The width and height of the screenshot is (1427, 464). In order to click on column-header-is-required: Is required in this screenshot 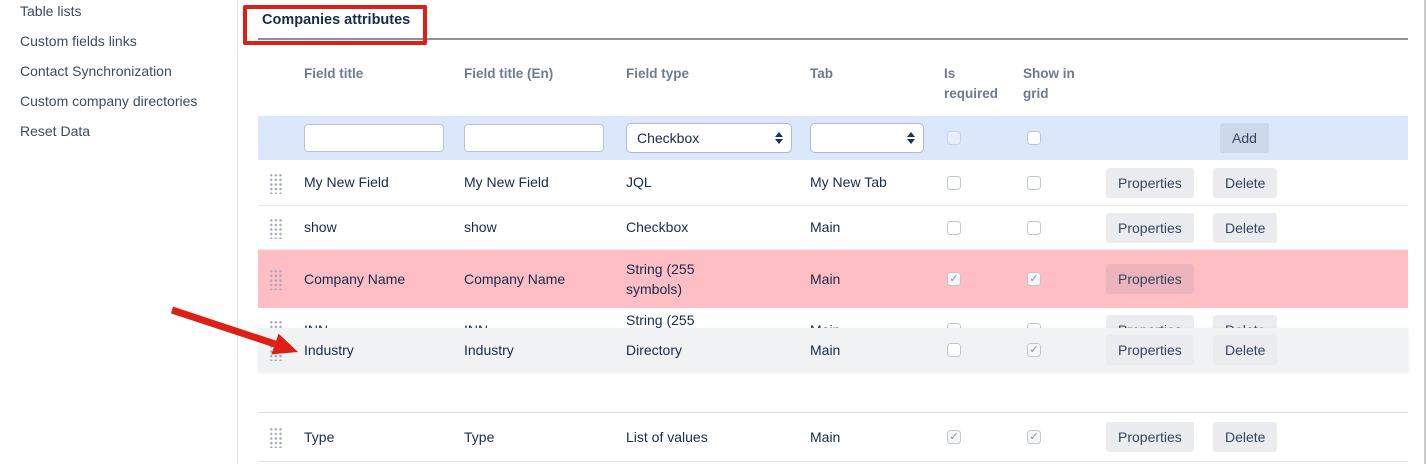, I will do `click(971, 83)`.